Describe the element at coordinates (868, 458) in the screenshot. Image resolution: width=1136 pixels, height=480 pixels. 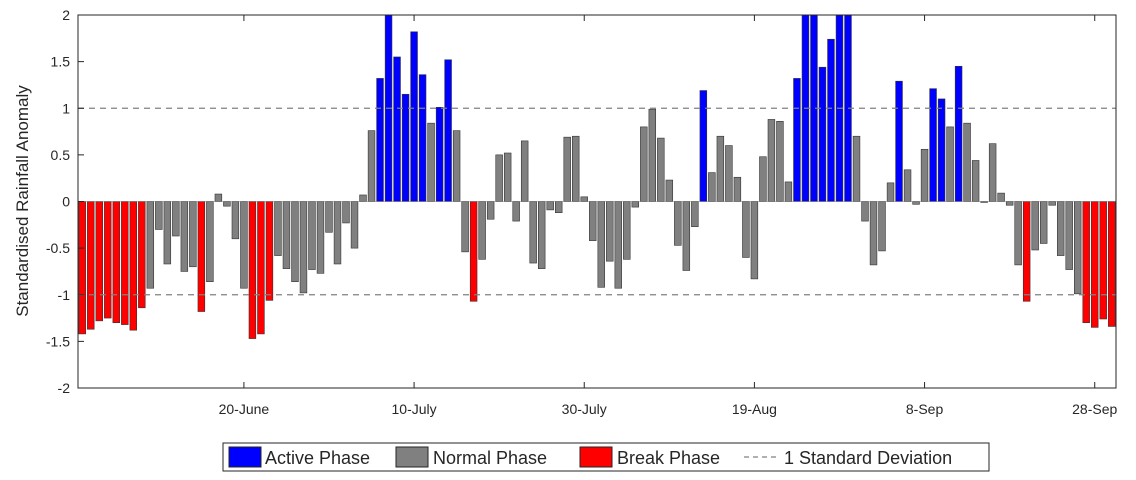
I see `legend-label-std: 1 Standard Deviation` at that location.